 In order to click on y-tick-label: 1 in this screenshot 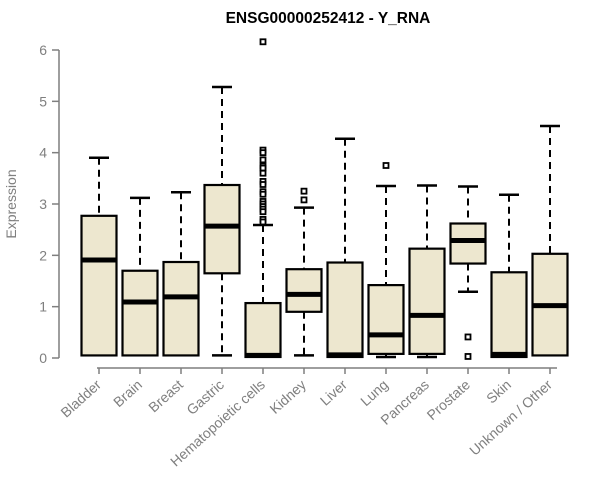, I will do `click(43, 307)`.